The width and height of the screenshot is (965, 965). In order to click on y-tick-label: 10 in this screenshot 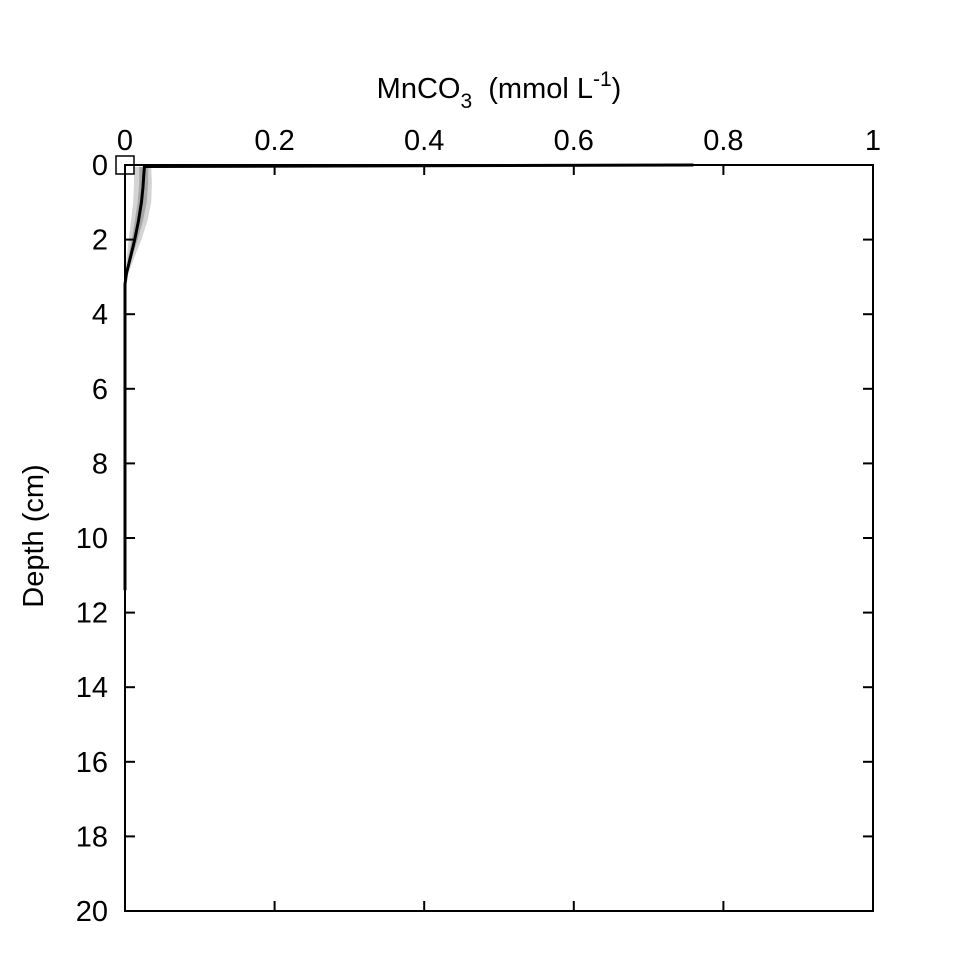, I will do `click(92, 539)`.